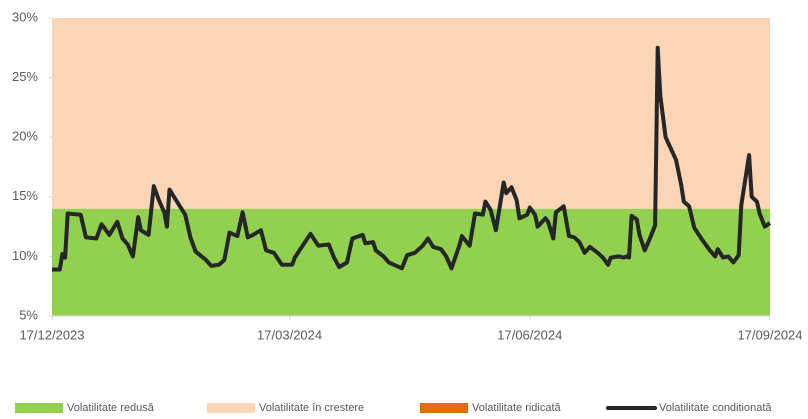  Describe the element at coordinates (25, 76) in the screenshot. I see `y-tick-label: 25%` at that location.